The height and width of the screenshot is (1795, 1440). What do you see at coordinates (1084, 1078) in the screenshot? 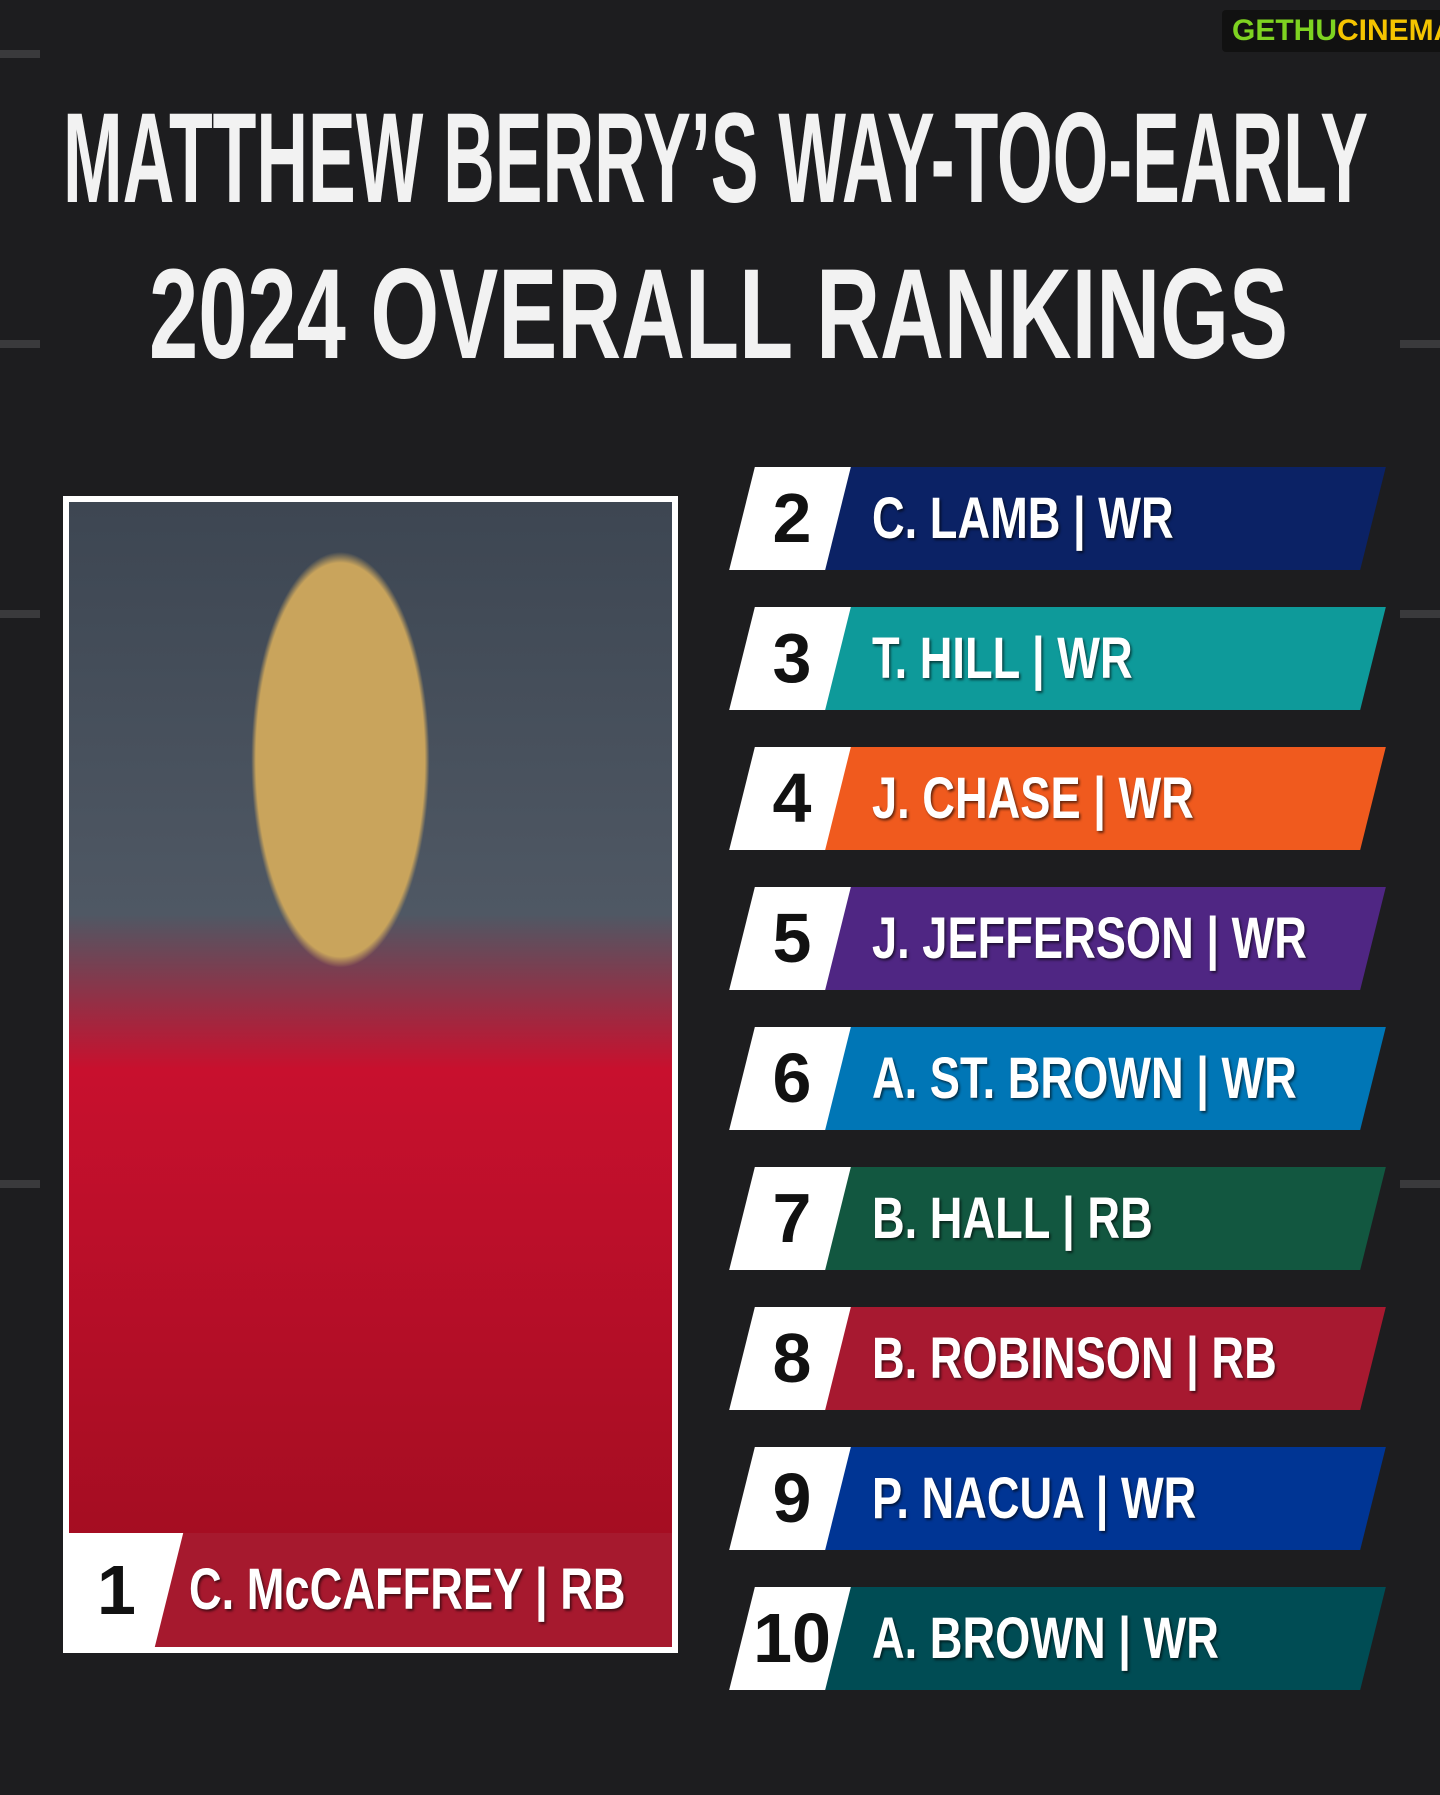
I see `player-label: A. ST. BROWN | WR` at bounding box center [1084, 1078].